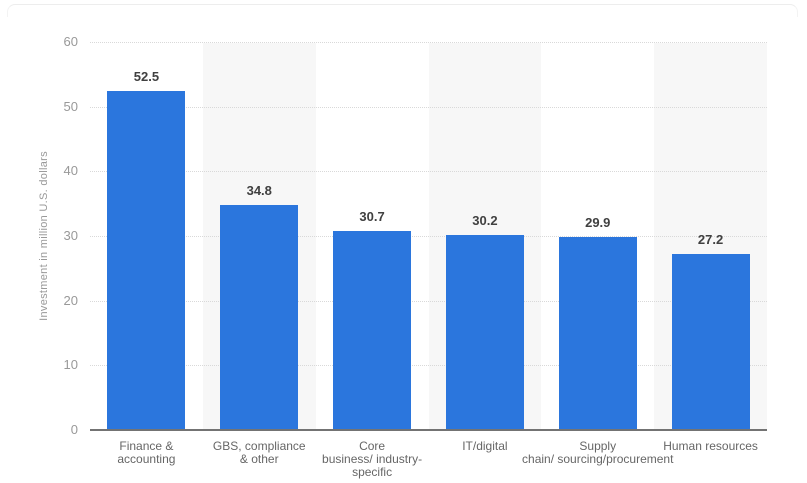 The height and width of the screenshot is (483, 807). I want to click on x-category-label-line: chain/ sourcing/procurement, so click(598, 459).